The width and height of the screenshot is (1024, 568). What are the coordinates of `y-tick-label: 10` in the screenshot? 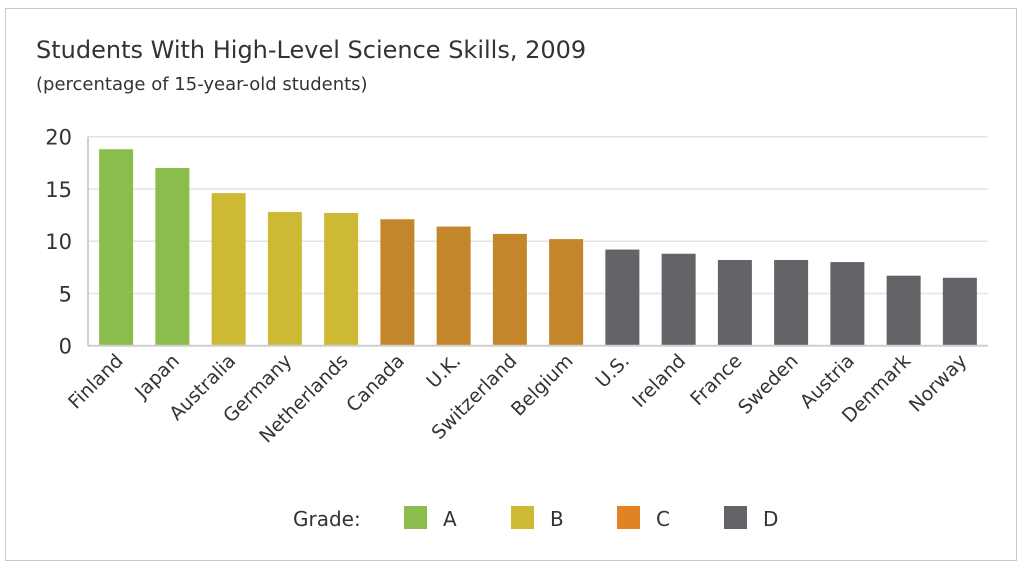 It's located at (58, 242).